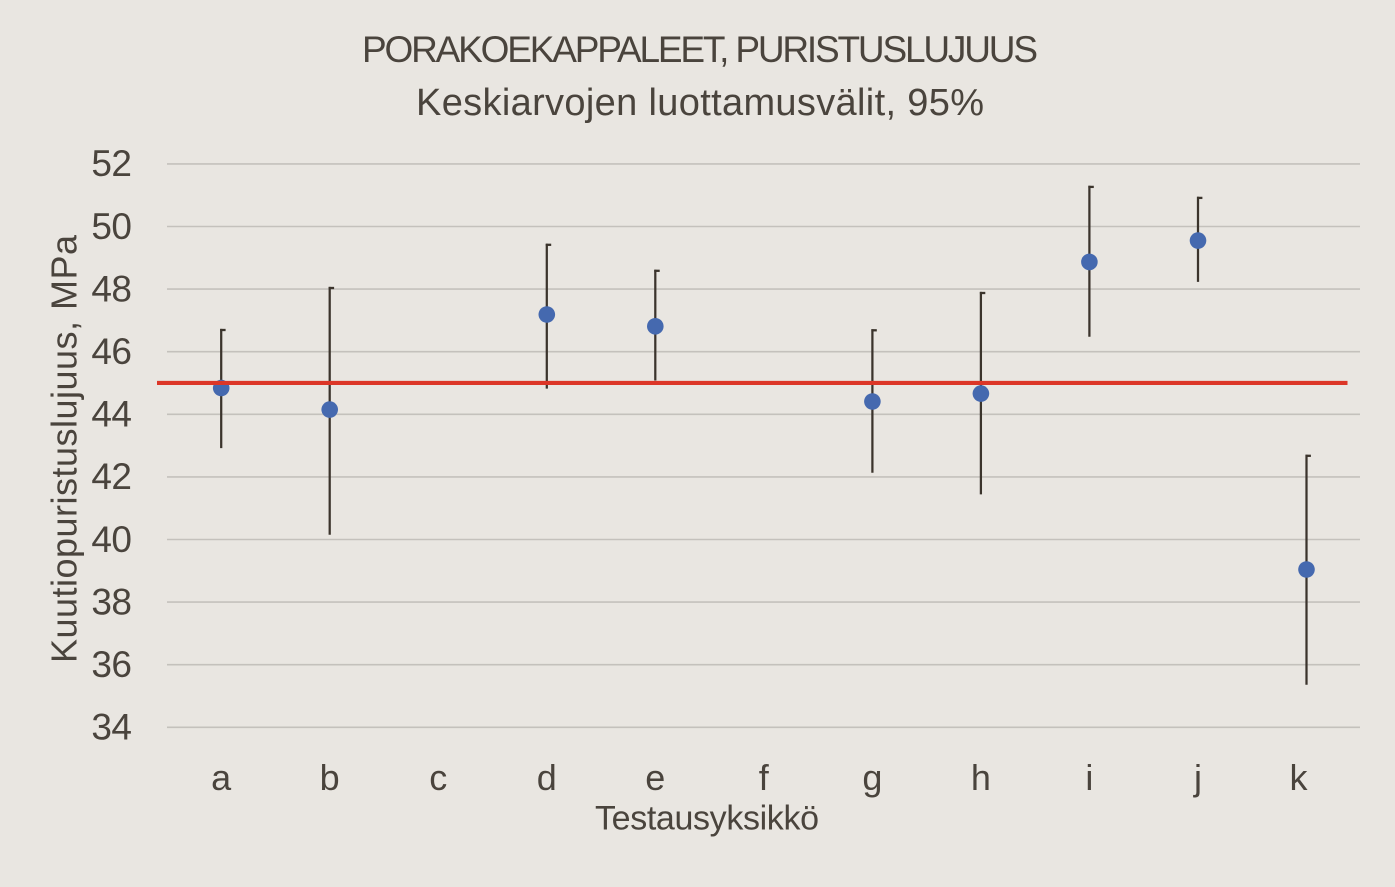 This screenshot has height=887, width=1395. What do you see at coordinates (64, 448) in the screenshot?
I see `svg-text: Kuutiopuristuslujuus, MPa` at bounding box center [64, 448].